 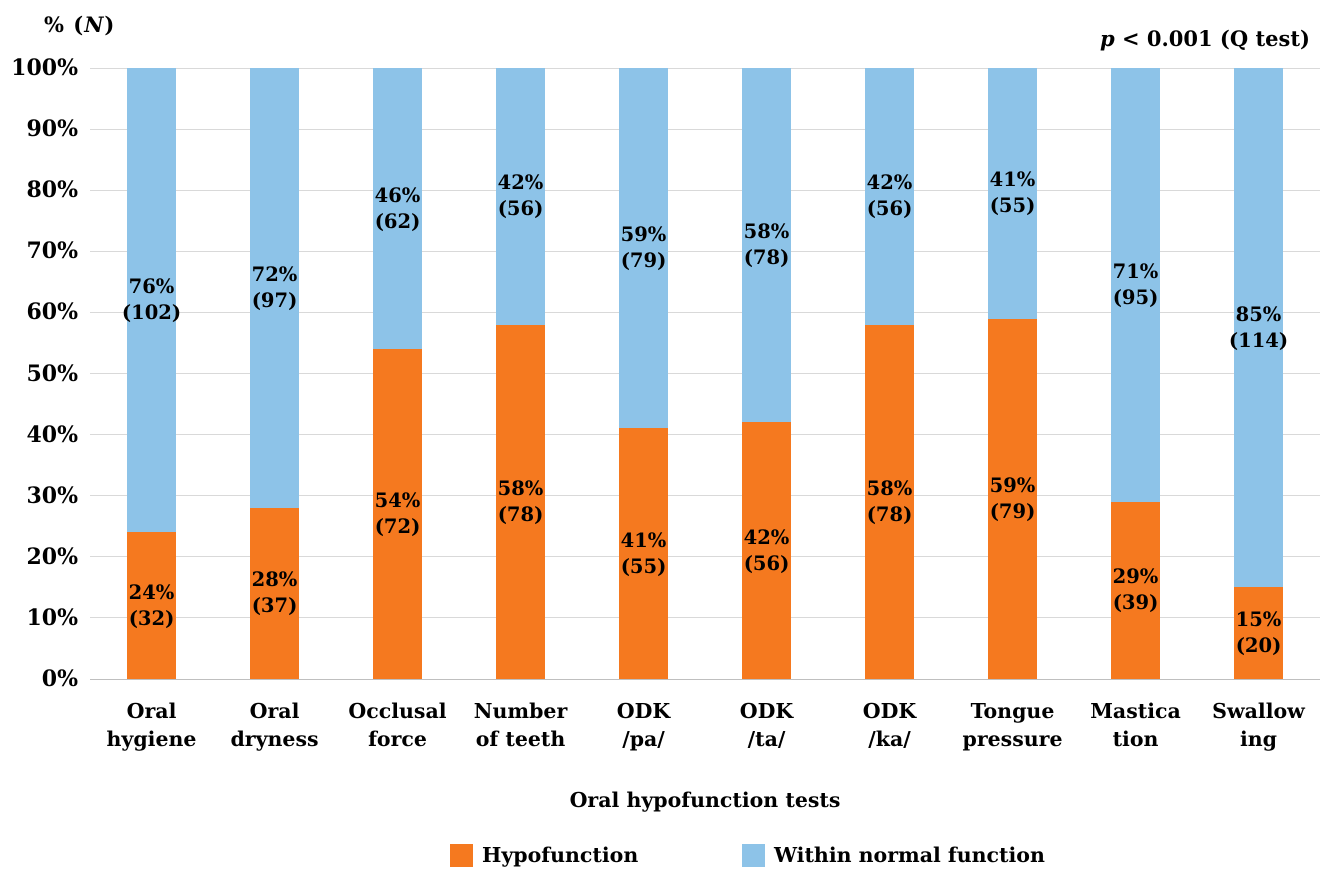 I want to click on y-tick-label: 20%, so click(x=52, y=556).